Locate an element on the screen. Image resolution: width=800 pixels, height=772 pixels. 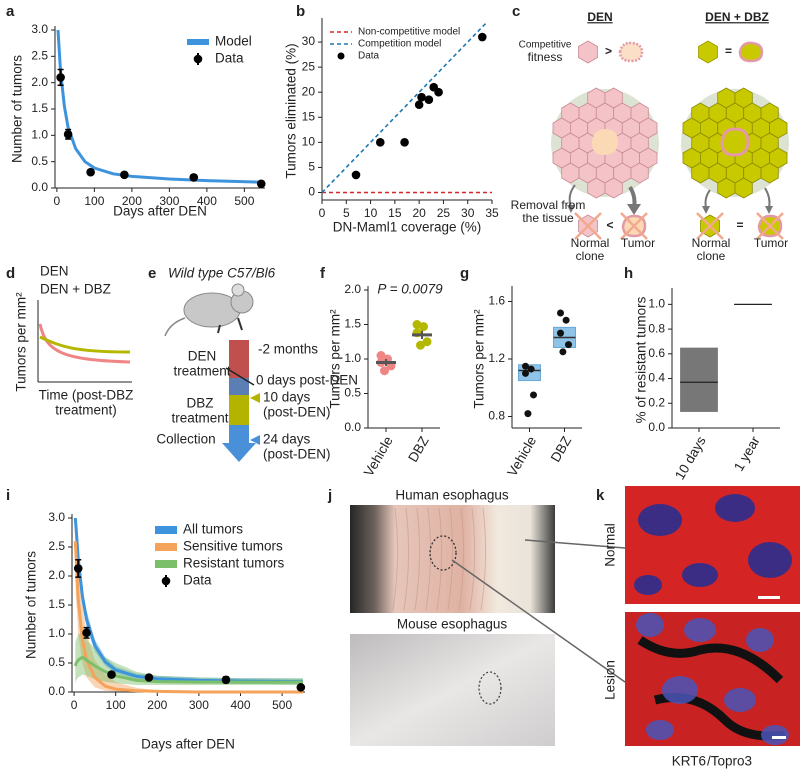
label: DEN is located at coordinates (202, 356).